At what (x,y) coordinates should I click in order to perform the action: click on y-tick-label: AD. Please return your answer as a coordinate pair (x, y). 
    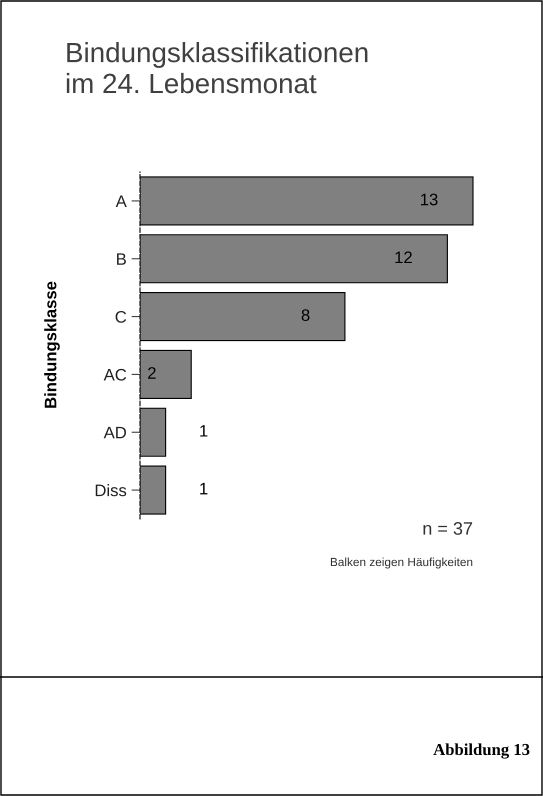
    Looking at the image, I should click on (115, 432).